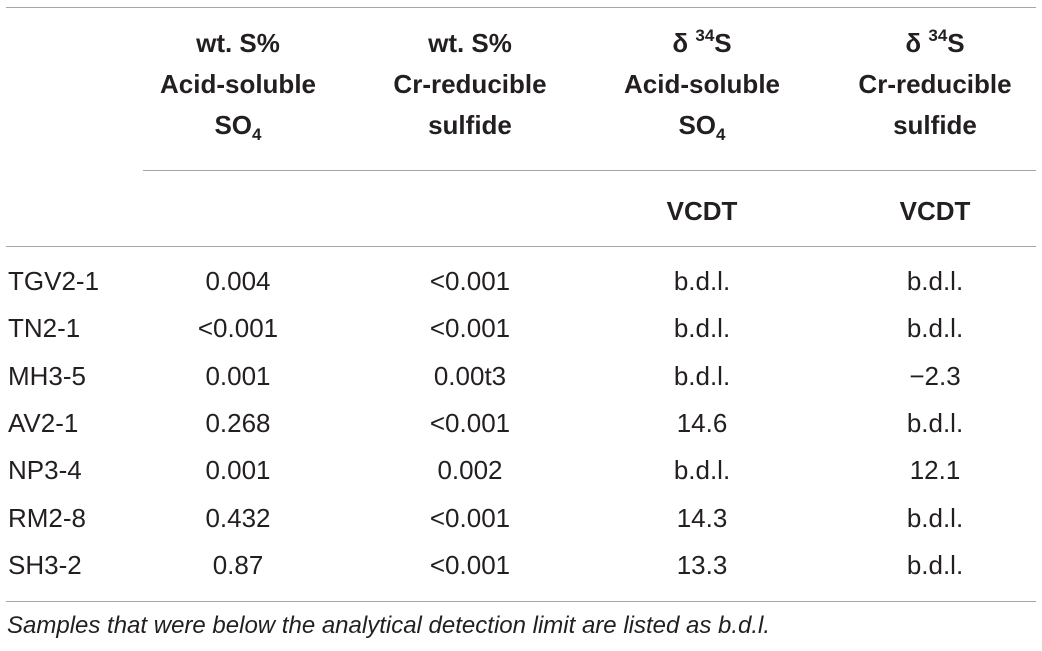  What do you see at coordinates (238, 565) in the screenshot?
I see `wt-s-so4-value: 0.87` at bounding box center [238, 565].